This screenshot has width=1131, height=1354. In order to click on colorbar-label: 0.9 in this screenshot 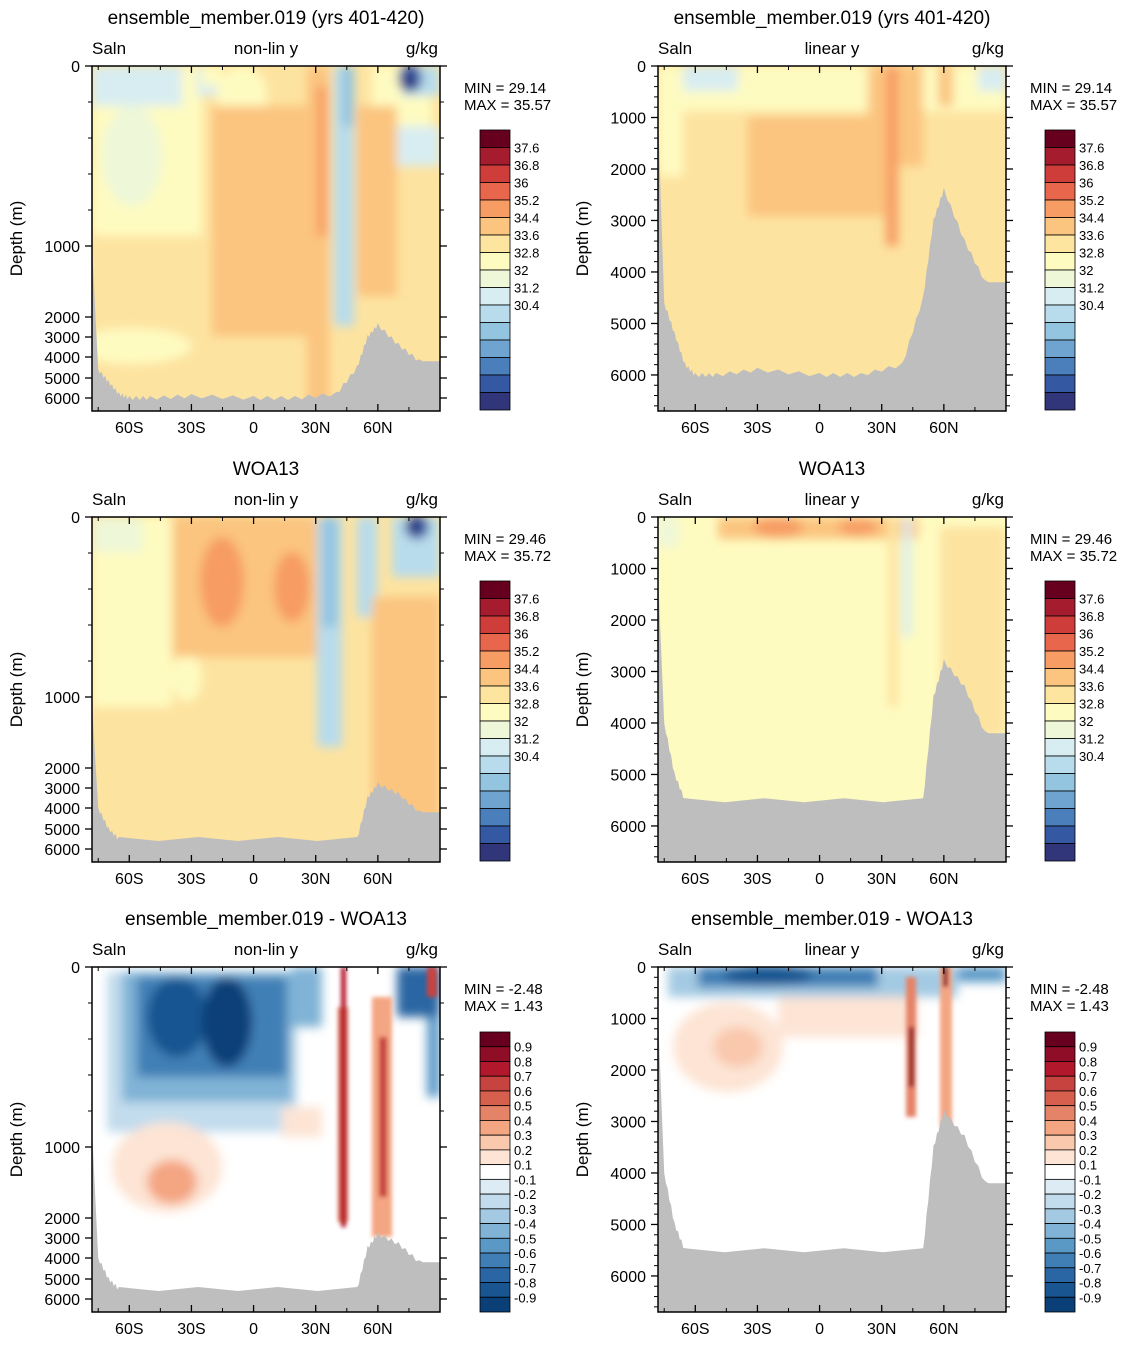, I will do `click(523, 1047)`.